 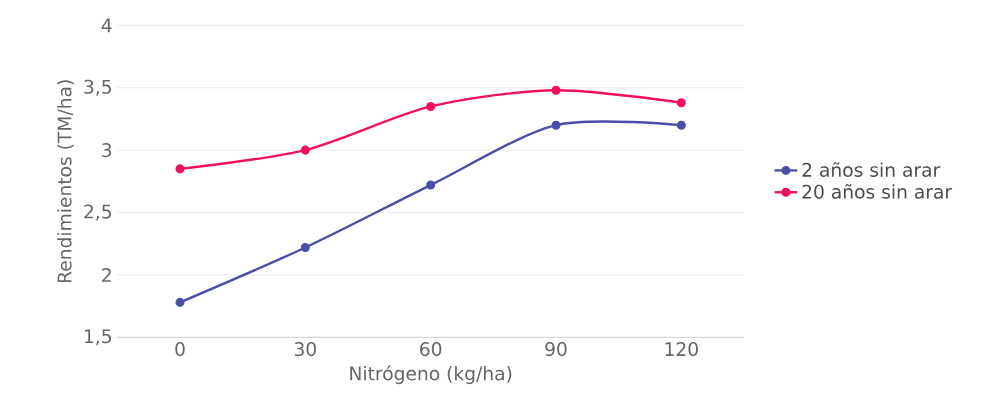 What do you see at coordinates (97, 212) in the screenshot?
I see `y-tick-label: 2,5` at bounding box center [97, 212].